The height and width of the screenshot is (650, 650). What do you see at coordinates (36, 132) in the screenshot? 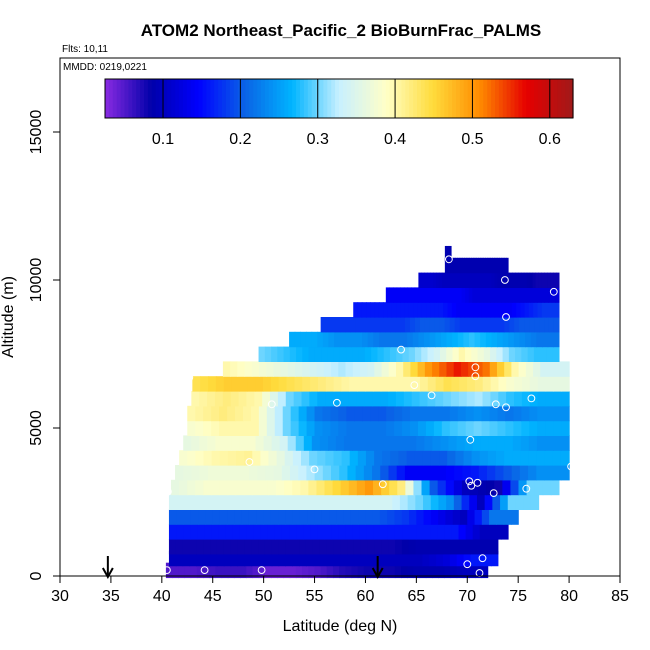
I see `y-tick-label: 15000` at bounding box center [36, 132].